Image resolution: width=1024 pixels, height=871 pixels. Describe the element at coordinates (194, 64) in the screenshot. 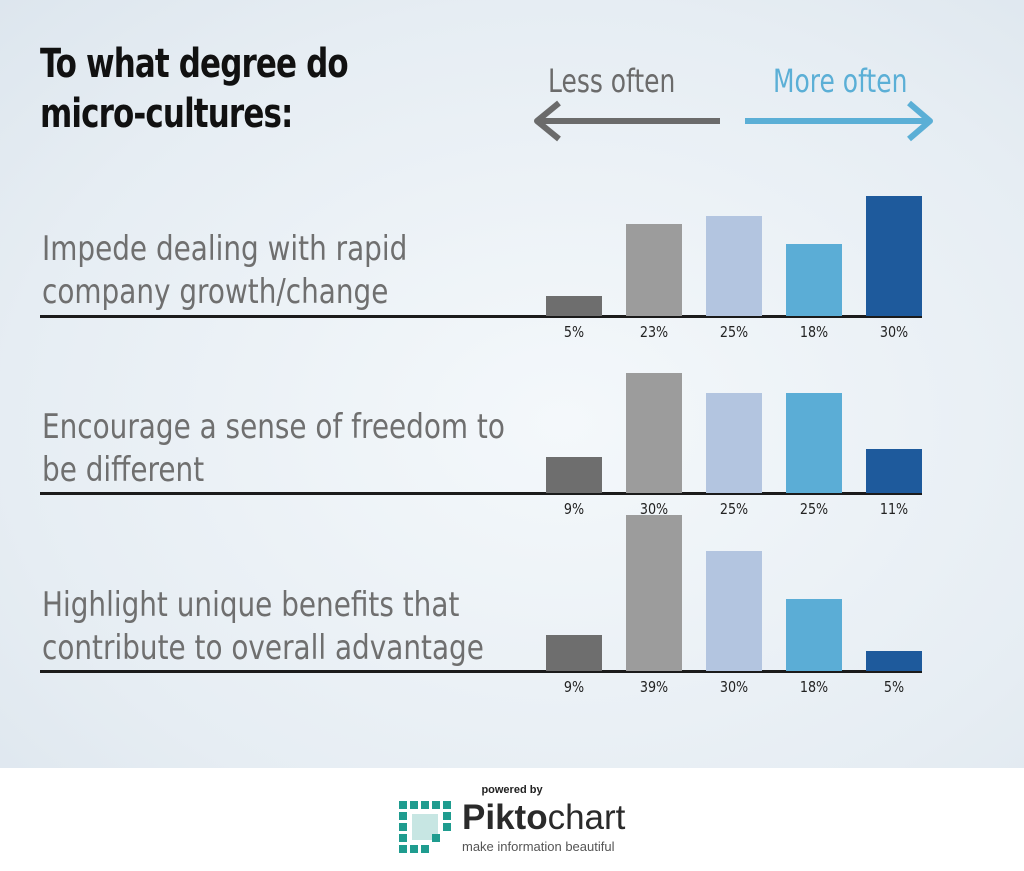

I see `chart-title-line-1: To what degree do` at that location.